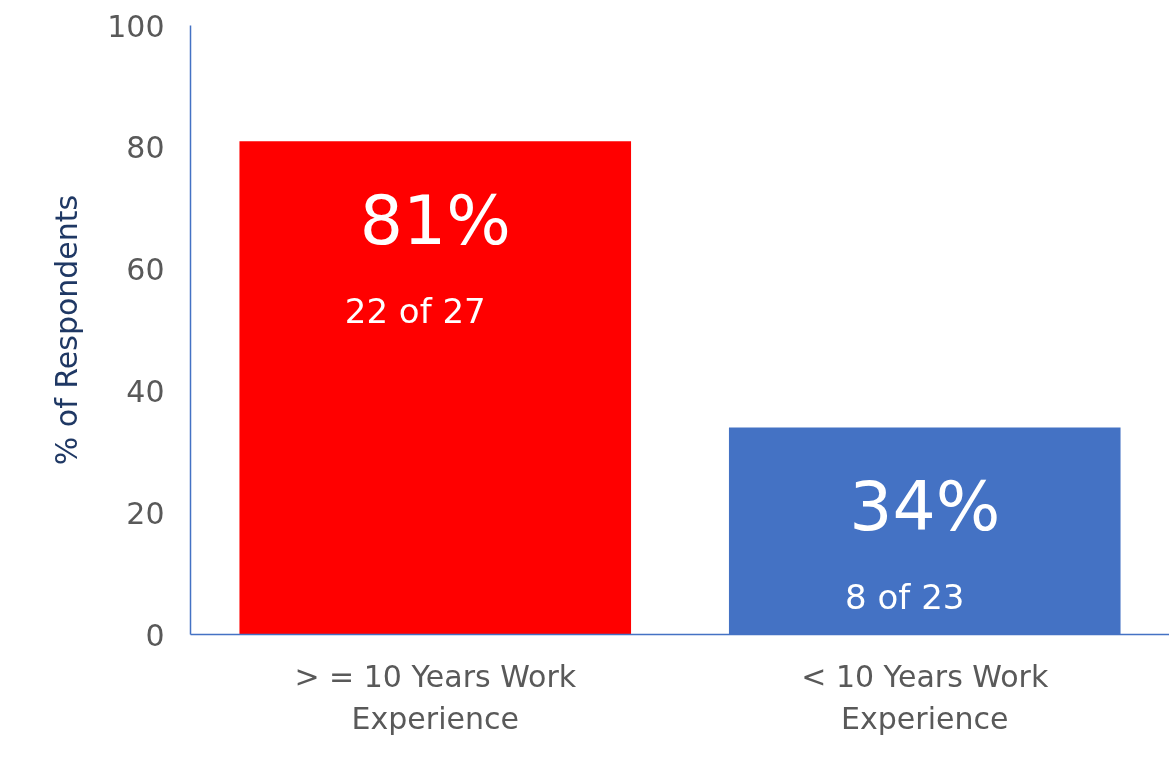  Describe the element at coordinates (925, 697) in the screenshot. I see `x-tick-label: < 10 Years Work Experience` at that location.